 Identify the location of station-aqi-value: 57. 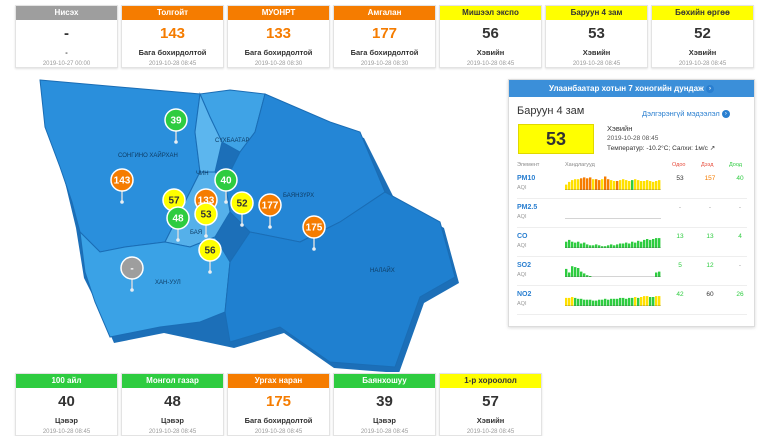
(490, 401).